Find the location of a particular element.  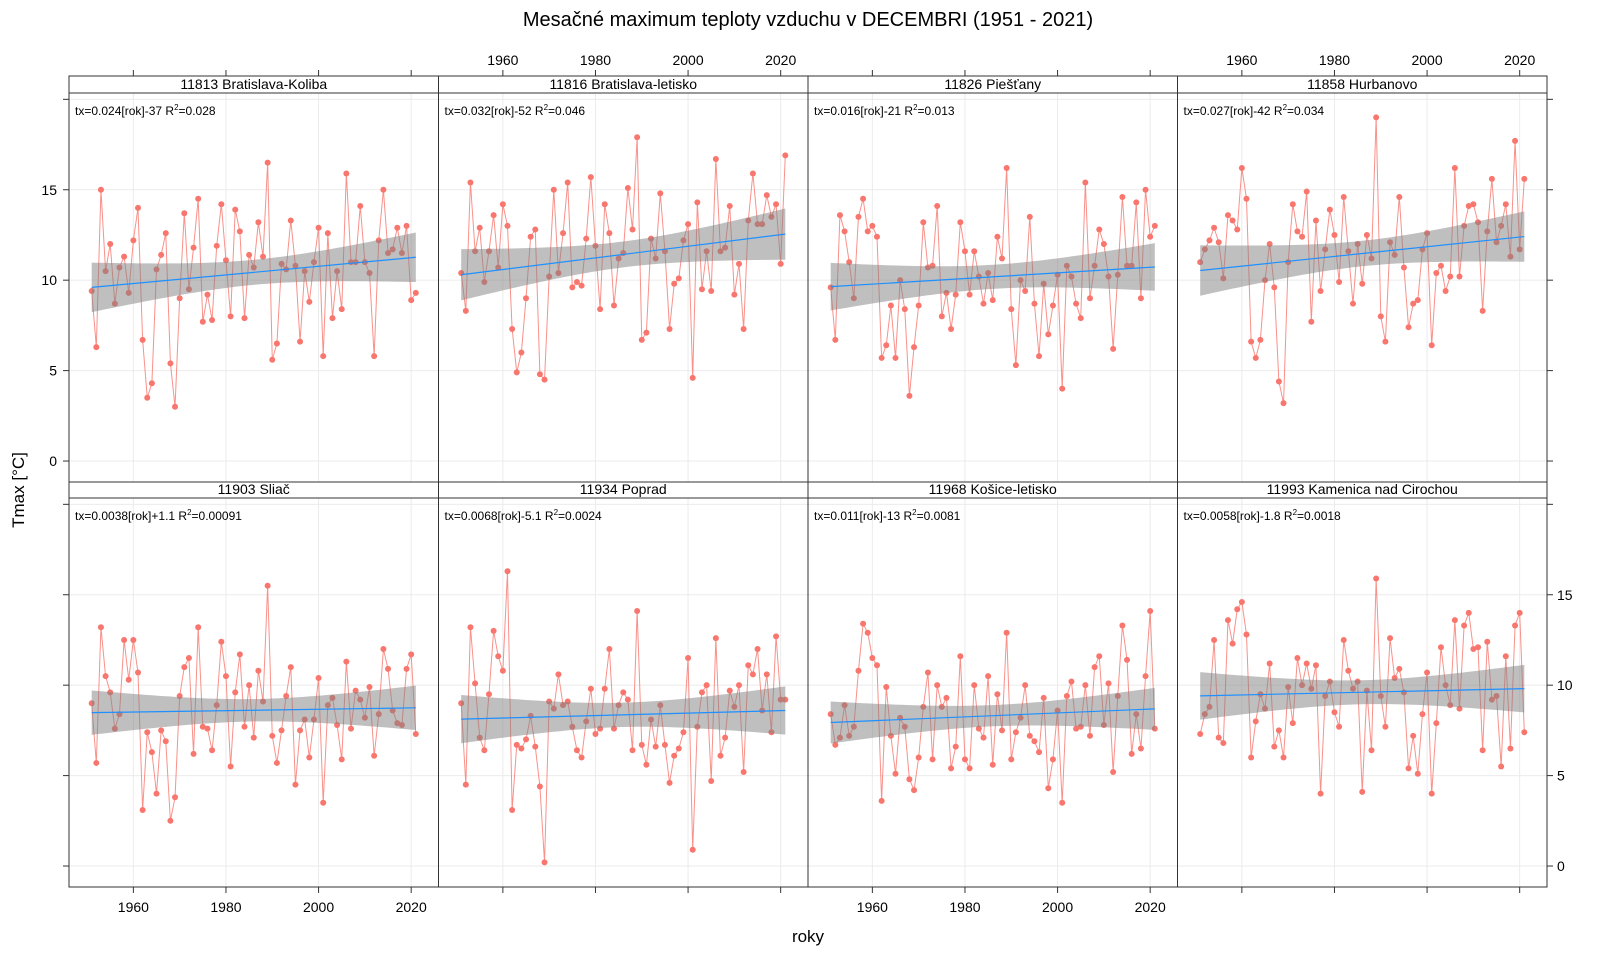

regression-annotation: tx=0.011[rok]-13 R2=0.0081 is located at coordinates (887, 515).